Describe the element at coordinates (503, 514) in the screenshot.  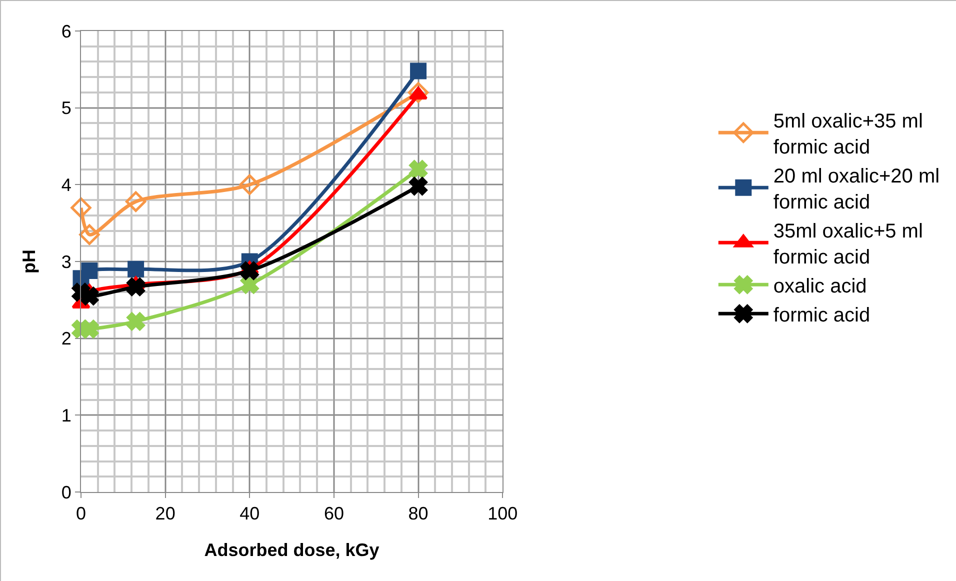
I see `x-tick-label: 100` at that location.